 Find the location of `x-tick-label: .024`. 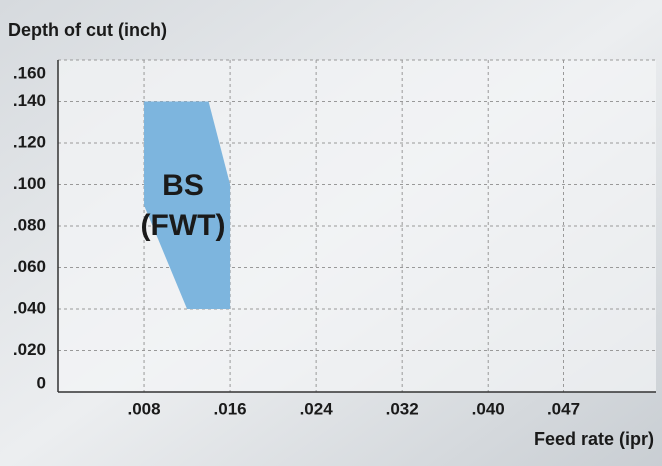

x-tick-label: .024 is located at coordinates (317, 408).